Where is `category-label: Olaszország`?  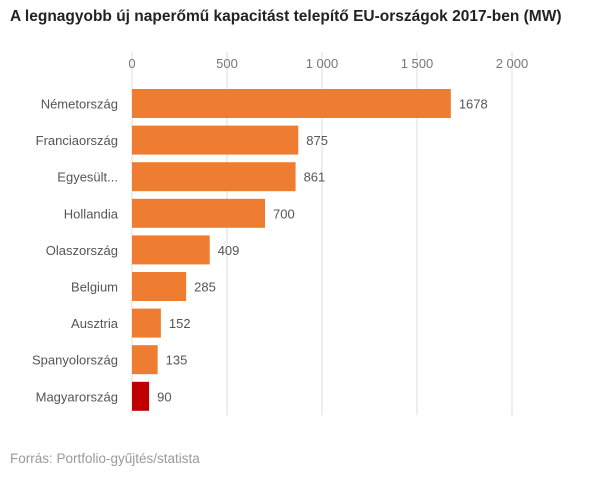 category-label: Olaszország is located at coordinates (82, 250).